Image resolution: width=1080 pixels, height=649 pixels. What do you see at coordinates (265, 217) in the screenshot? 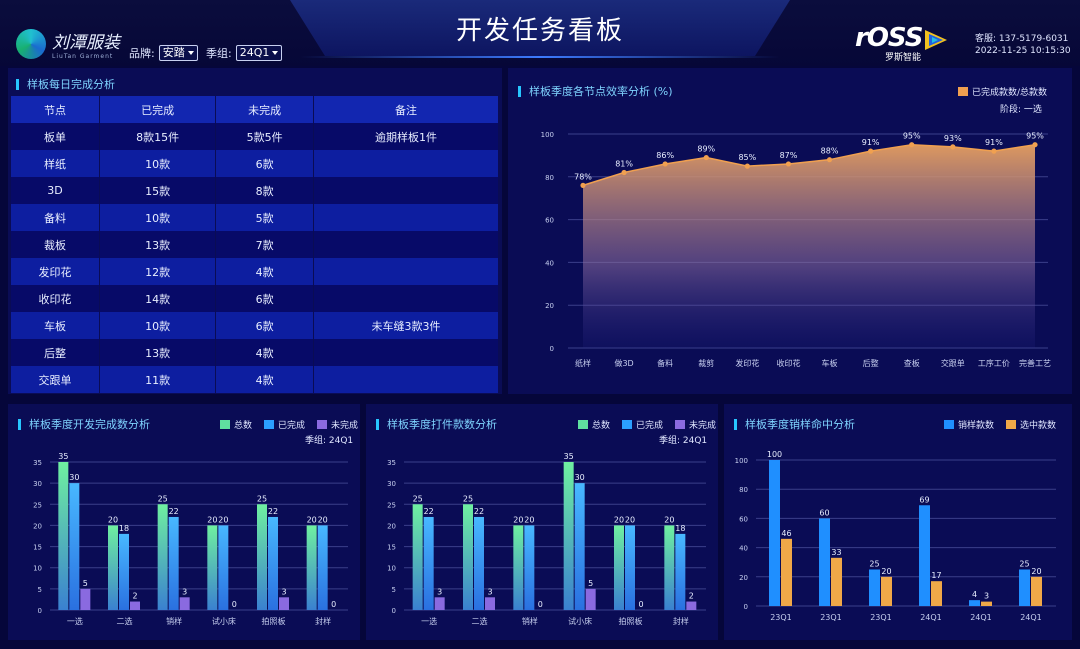
I see `table-cell: 5款` at bounding box center [265, 217].